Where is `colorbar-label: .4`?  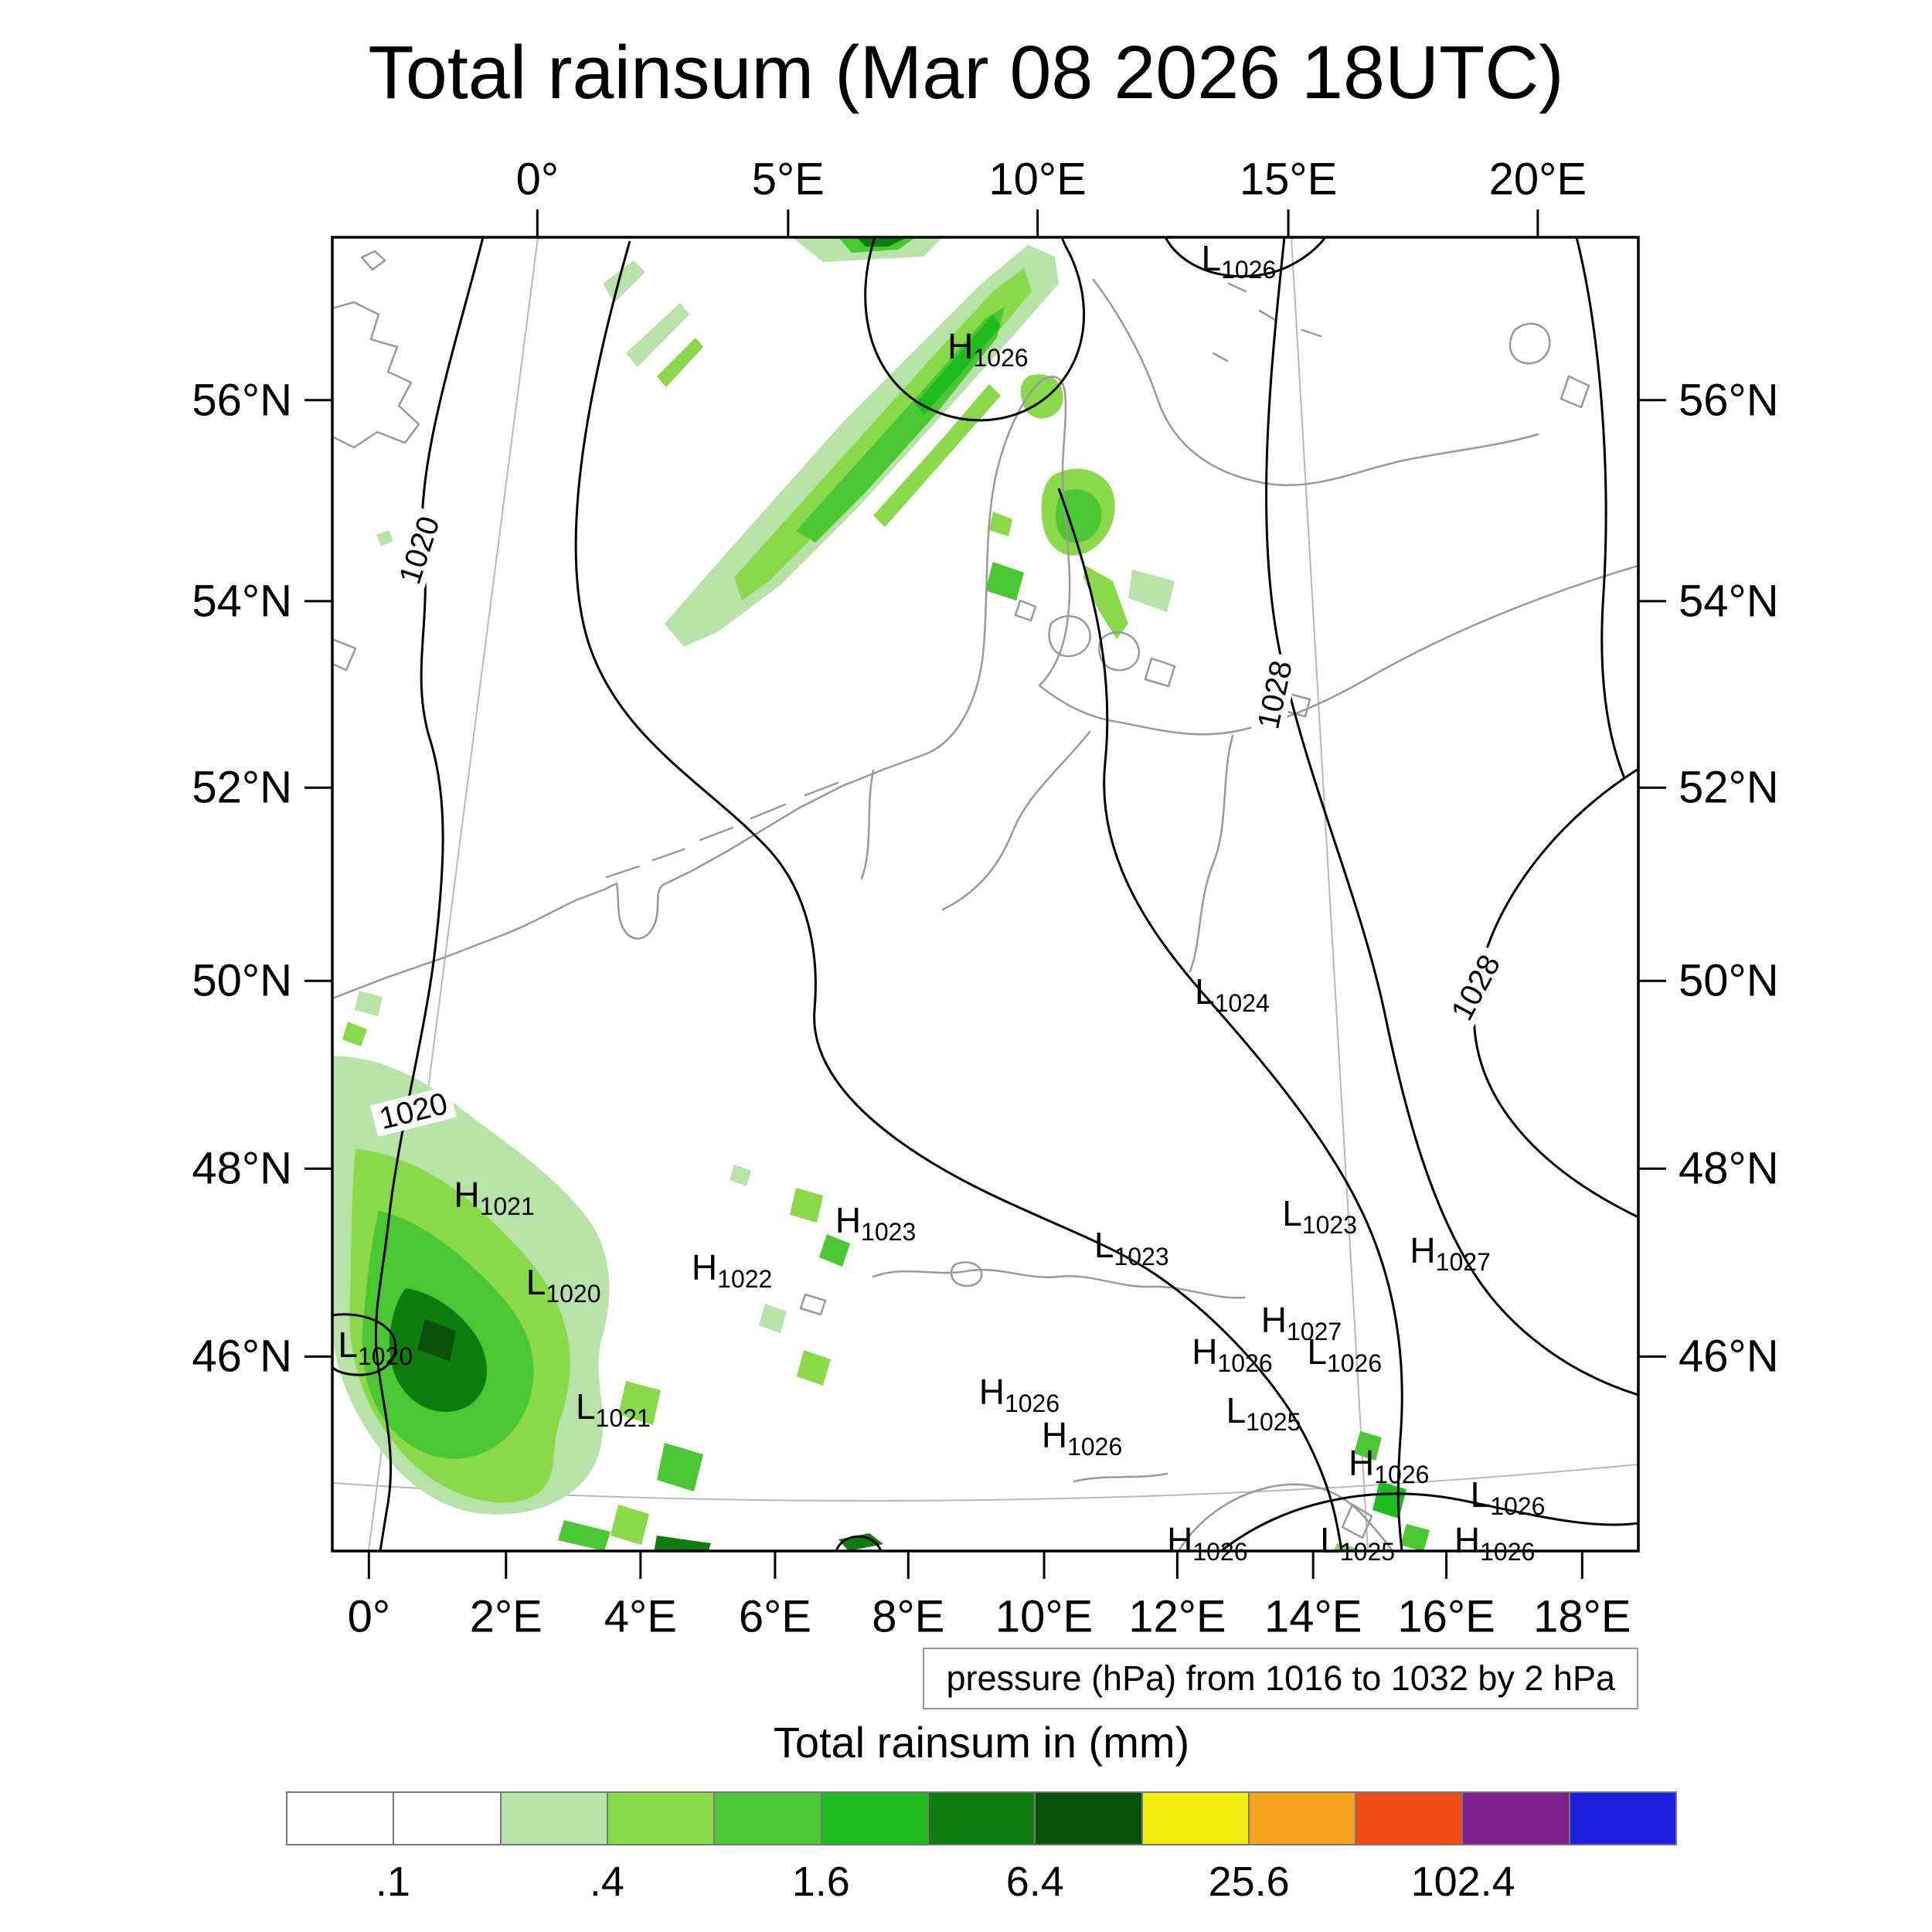
colorbar-label: .4 is located at coordinates (606, 1882).